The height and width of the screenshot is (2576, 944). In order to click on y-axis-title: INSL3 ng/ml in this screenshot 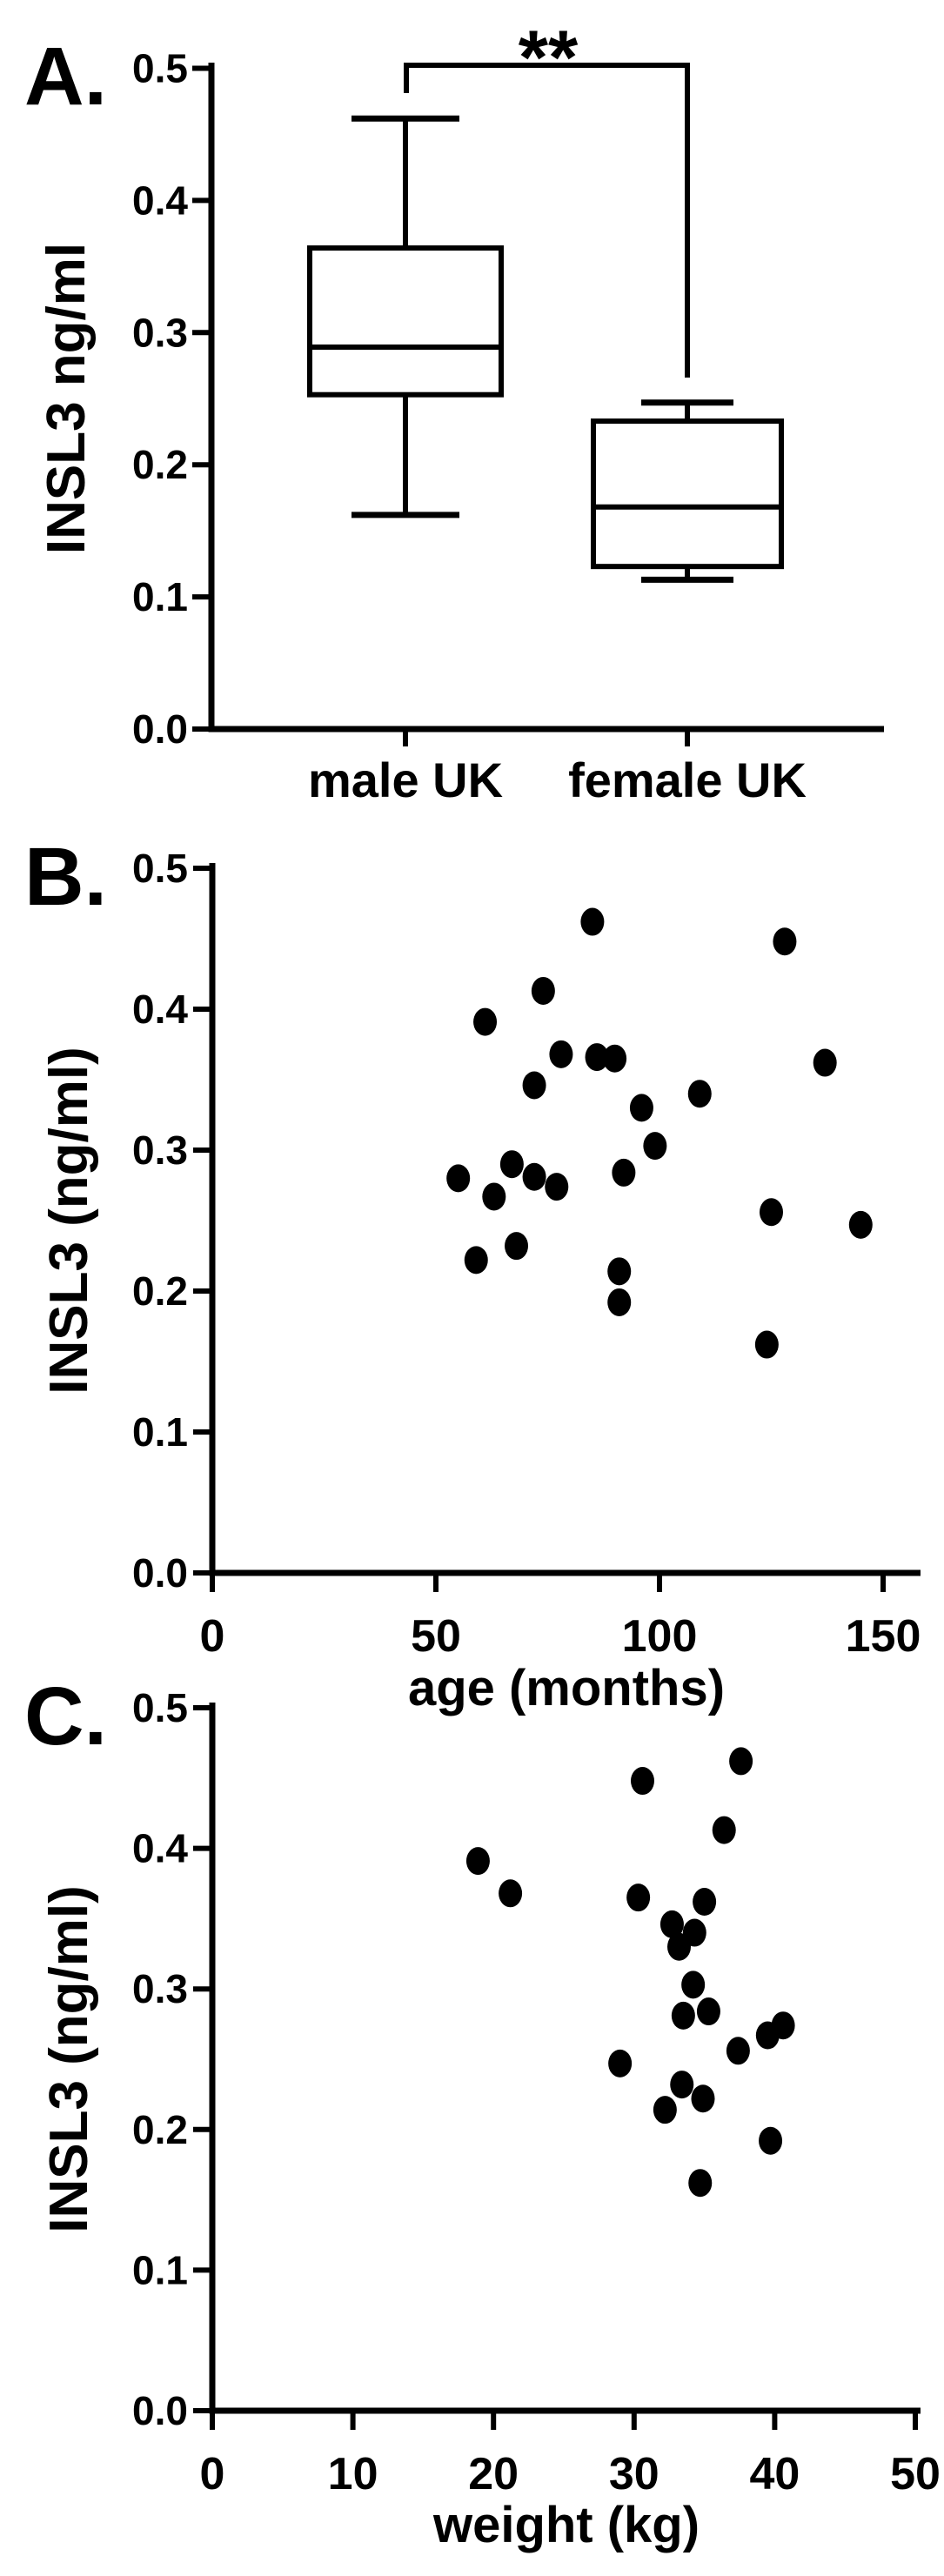, I will do `click(67, 398)`.